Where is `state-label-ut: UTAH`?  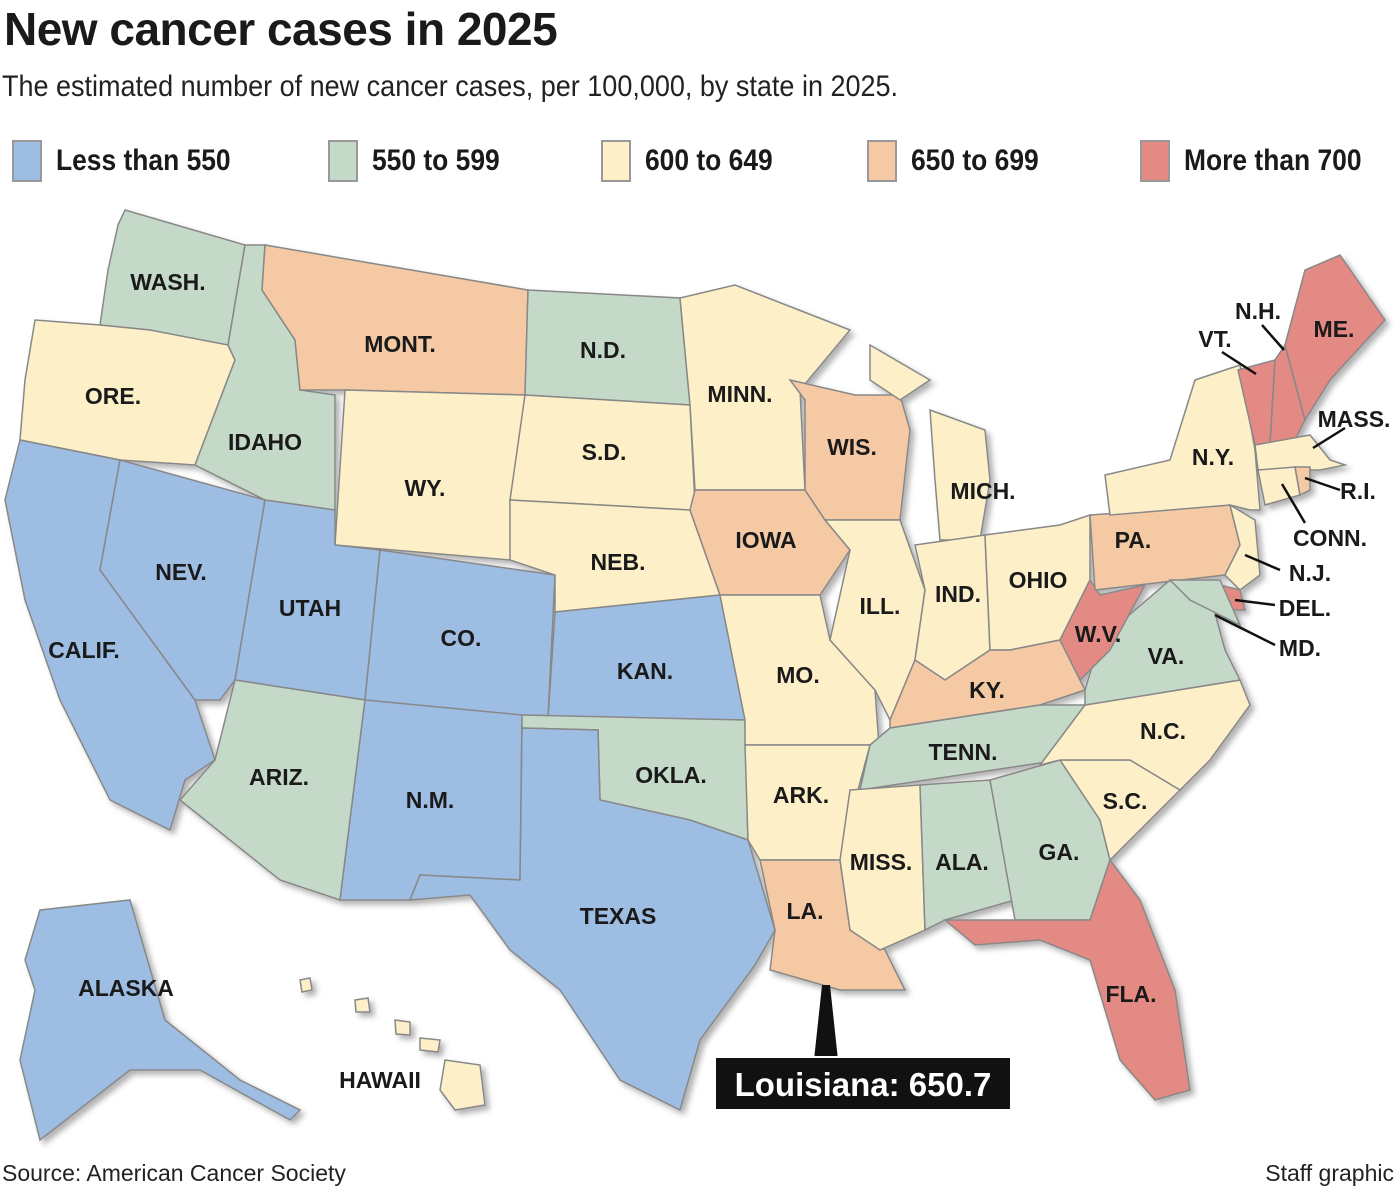
state-label-ut: UTAH is located at coordinates (310, 608).